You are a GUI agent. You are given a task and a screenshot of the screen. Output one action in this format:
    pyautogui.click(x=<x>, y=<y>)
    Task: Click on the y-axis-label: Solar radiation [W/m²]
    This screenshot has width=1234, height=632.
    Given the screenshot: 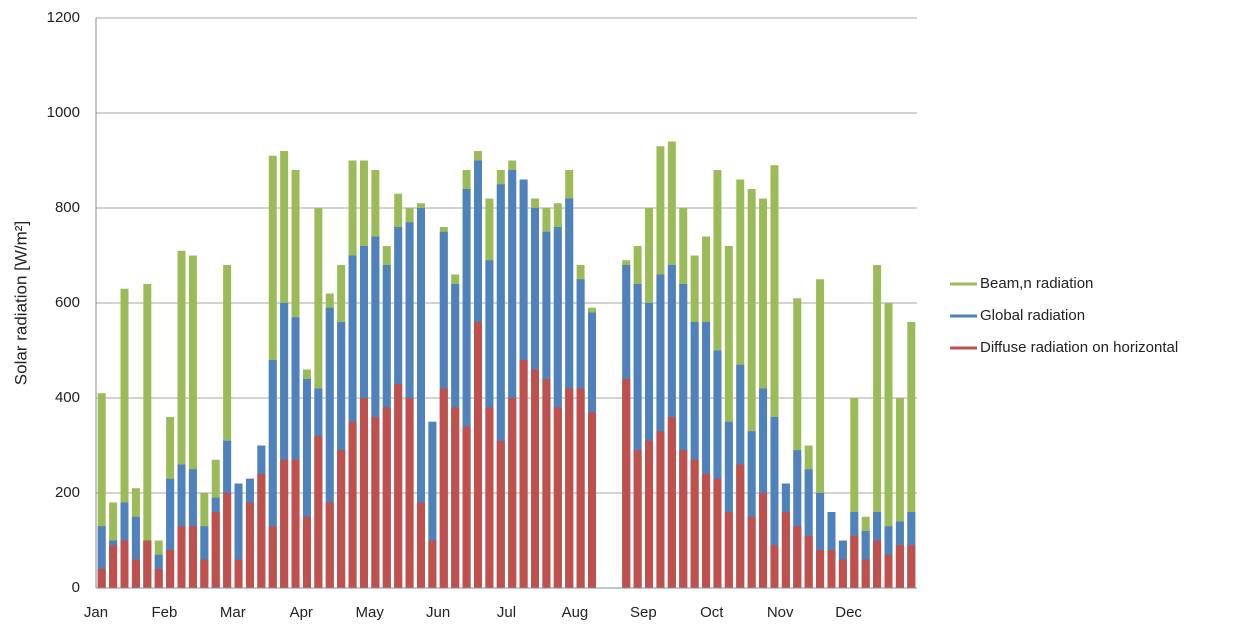 What is the action you would take?
    pyautogui.click(x=20, y=303)
    